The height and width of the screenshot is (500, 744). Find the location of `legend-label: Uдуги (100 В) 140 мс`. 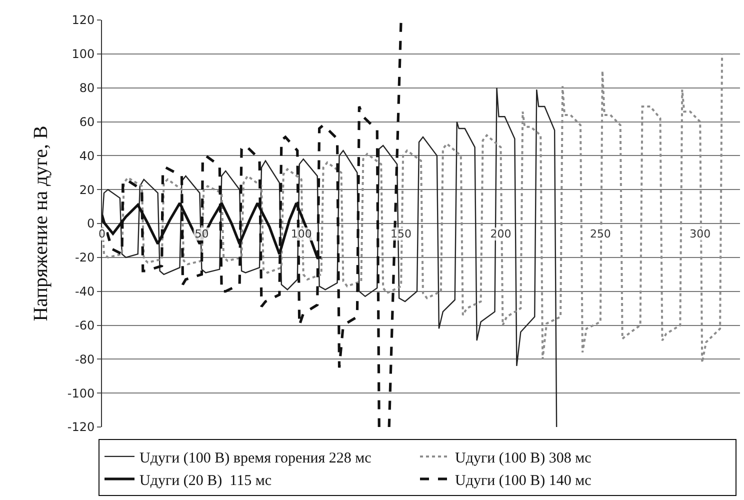

legend-label: Uдуги (100 В) 140 мс is located at coordinates (523, 480).